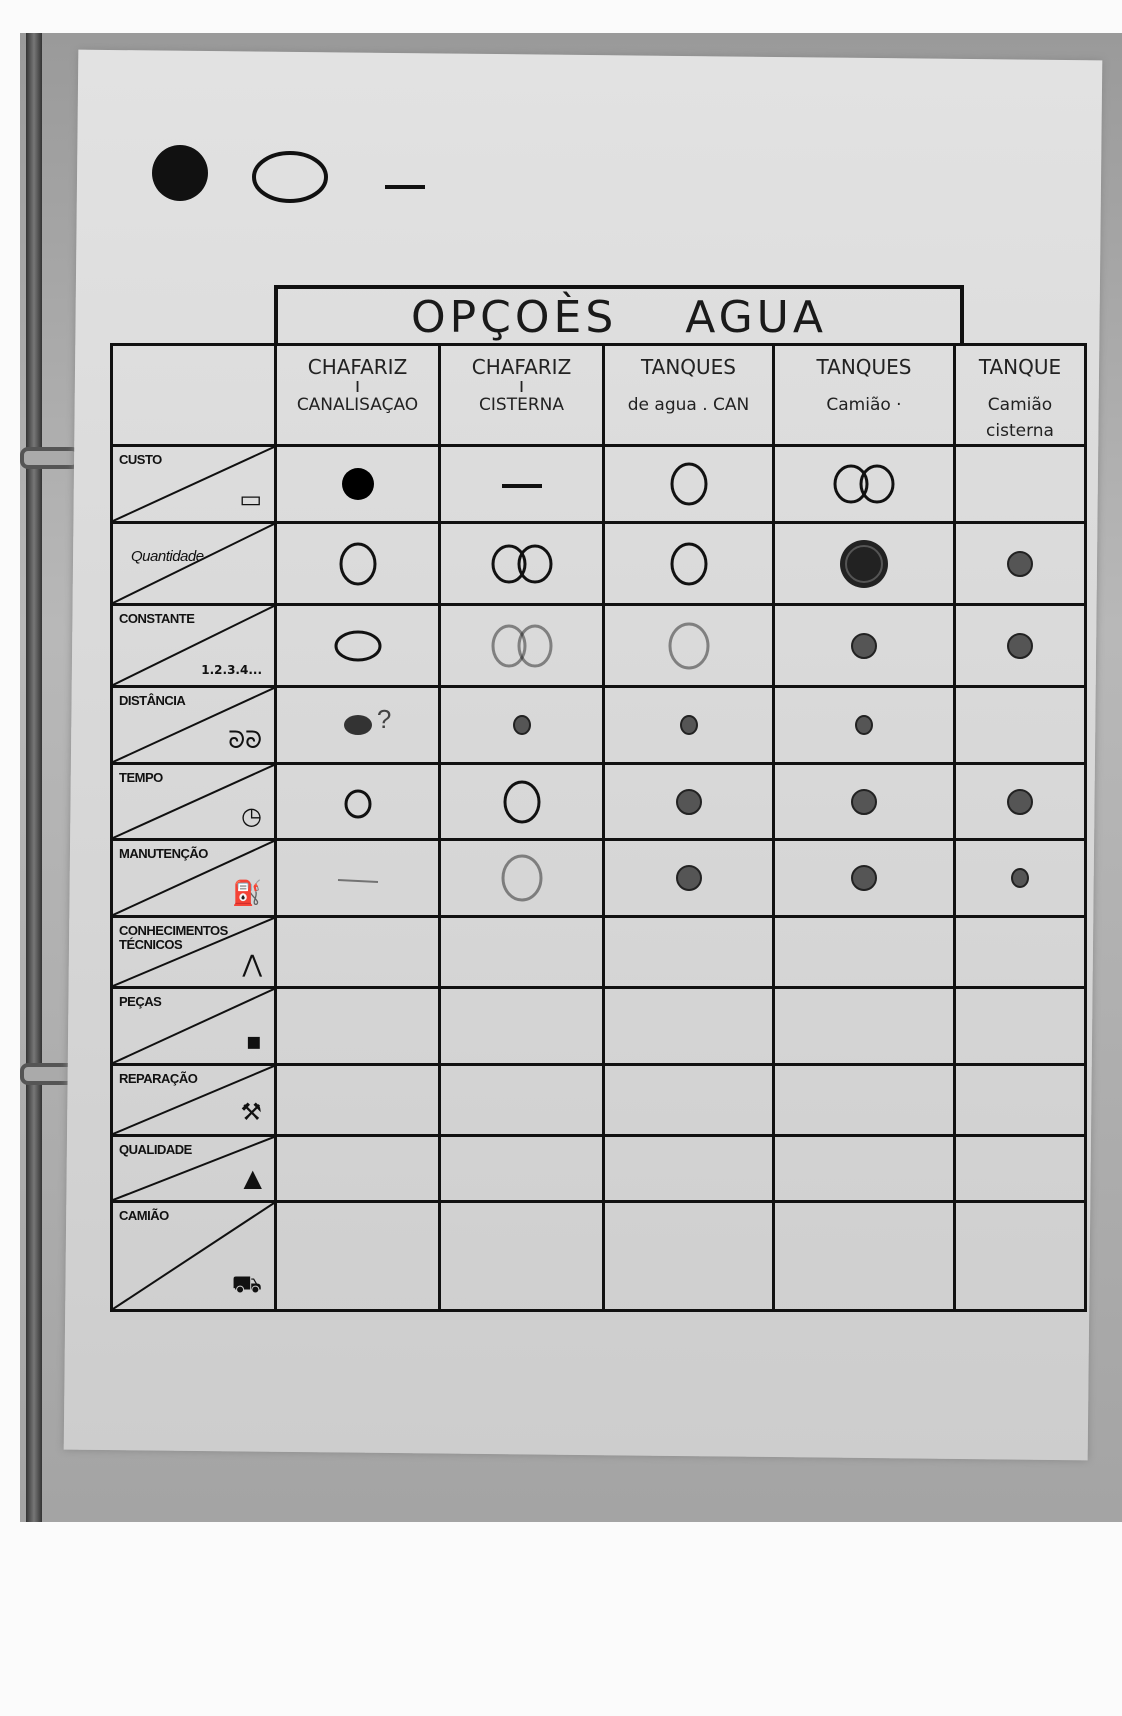 The width and height of the screenshot is (1122, 1716). What do you see at coordinates (152, 700) in the screenshot?
I see `criterion-label: DISTÂNCIA` at bounding box center [152, 700].